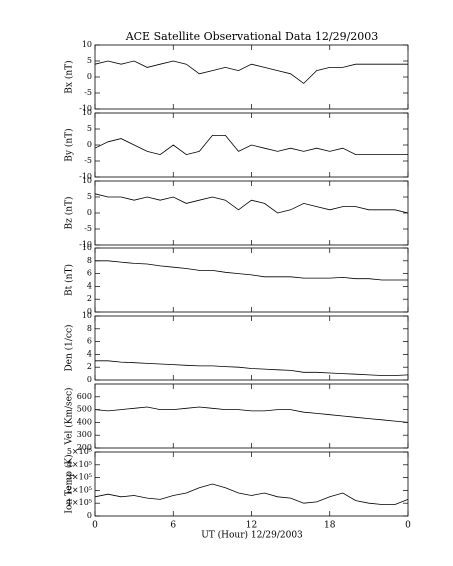  I want to click on y-tick-label: 2×10⁵, so click(79, 489).